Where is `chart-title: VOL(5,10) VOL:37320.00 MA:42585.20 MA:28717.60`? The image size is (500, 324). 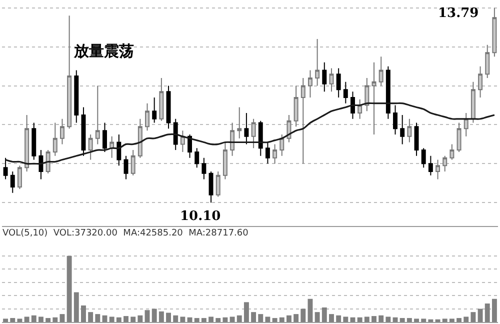
chart-title: VOL(5,10) VOL:37320.00 MA:42585.20 MA:28717.60 is located at coordinates (125, 233).